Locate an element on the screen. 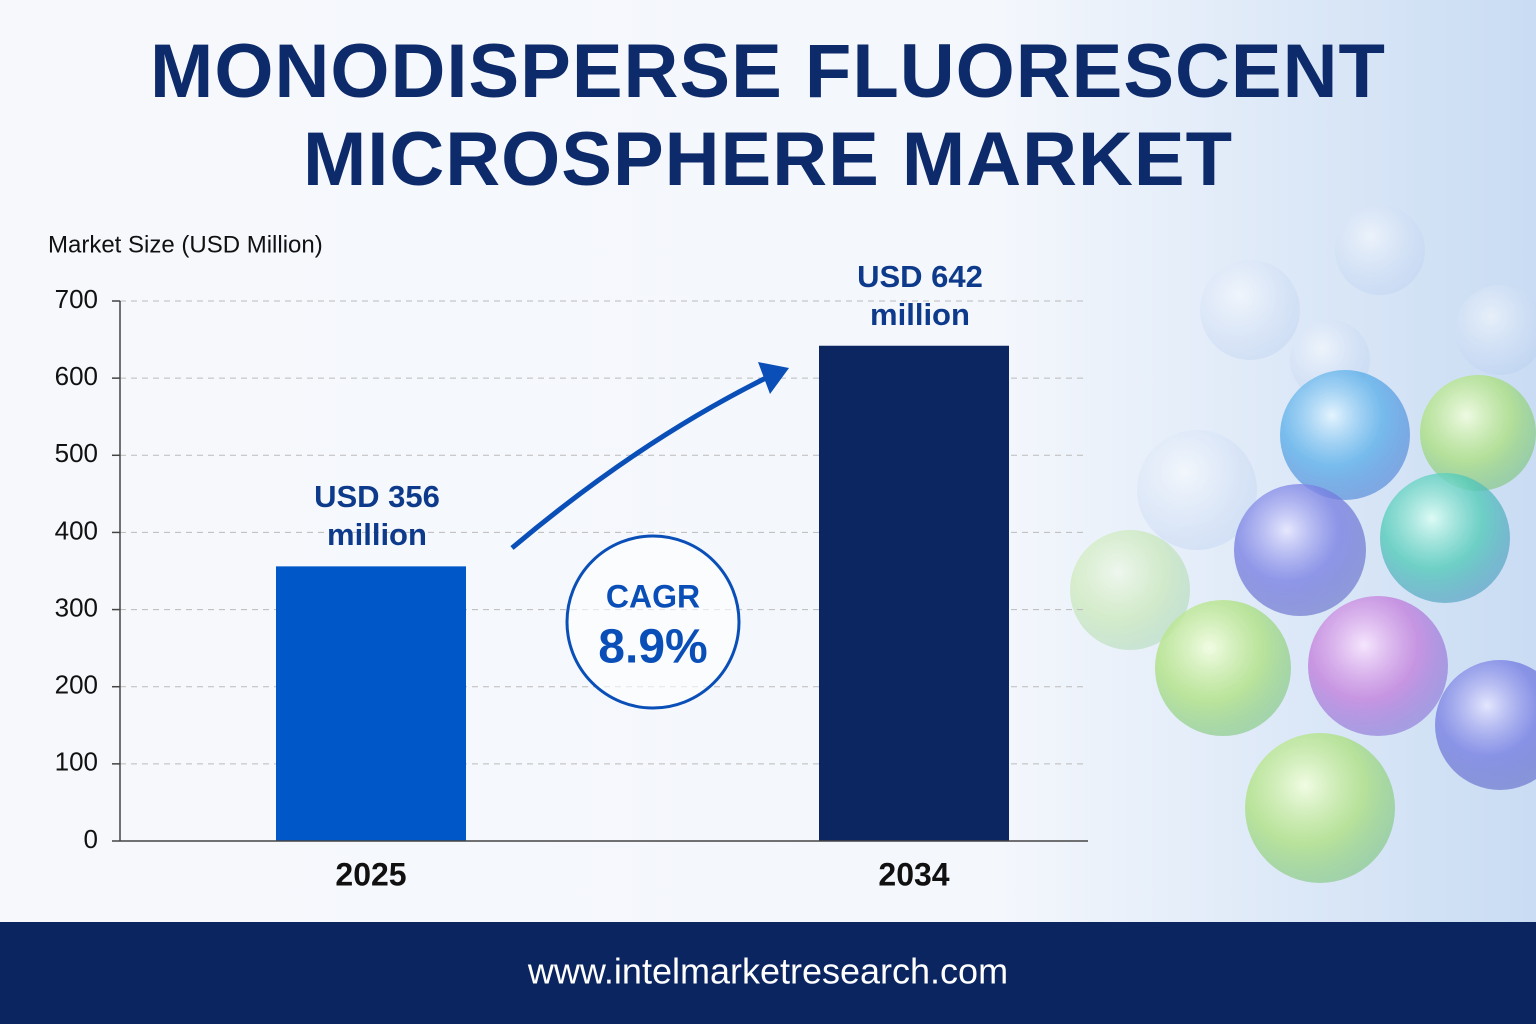 The image size is (1536, 1024). cagr-badge is located at coordinates (653, 622).